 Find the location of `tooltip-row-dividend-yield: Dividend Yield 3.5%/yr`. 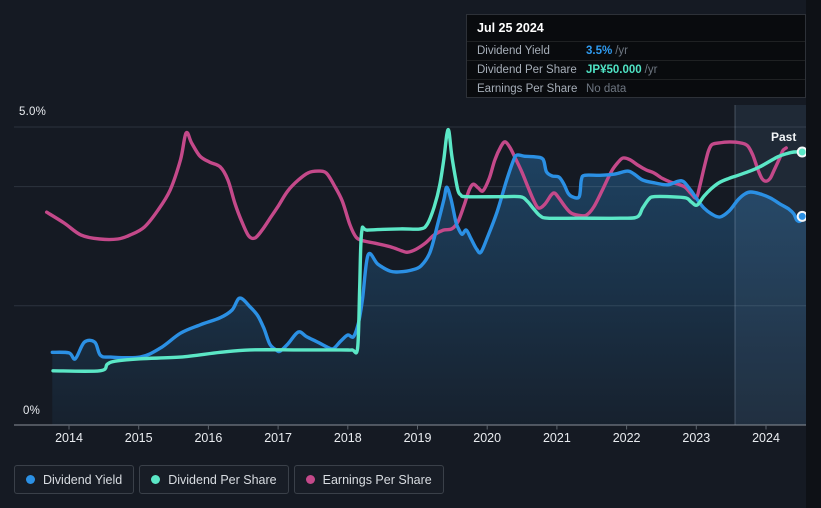

tooltip-row-dividend-yield: Dividend Yield 3.5%/yr is located at coordinates (636, 50).